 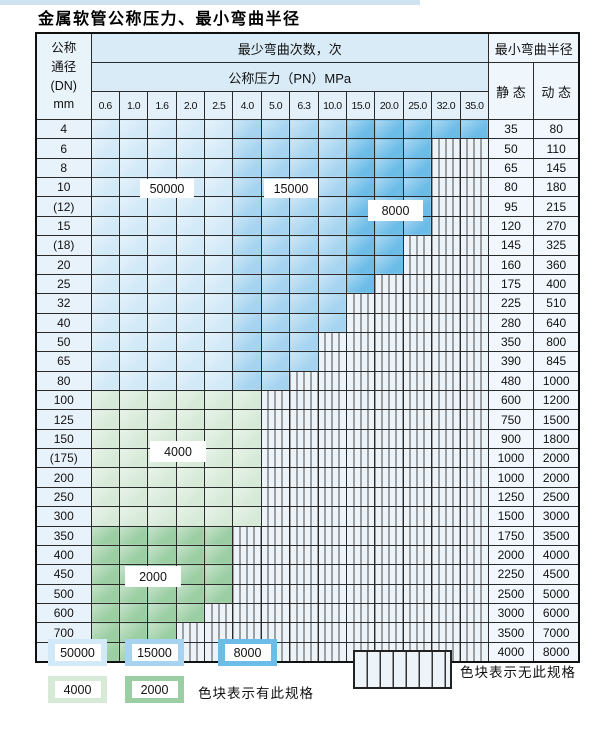 I want to click on table-row: 450 2250 4500, so click(x=307, y=574).